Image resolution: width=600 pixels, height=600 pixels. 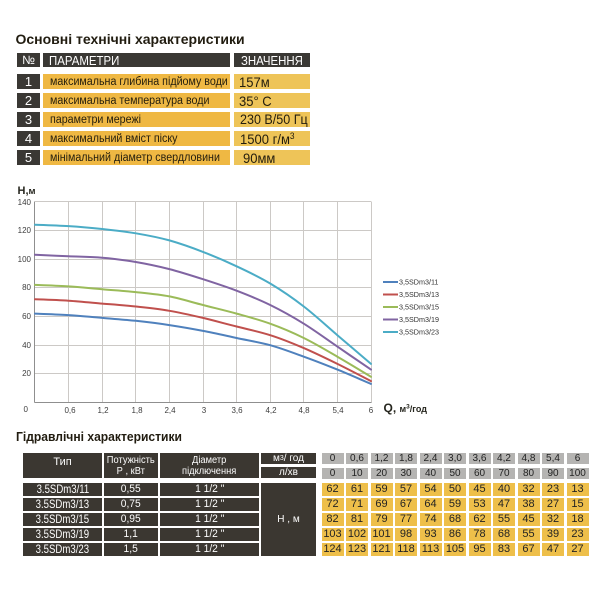 What do you see at coordinates (390, 408) in the screenshot?
I see `svg-text: Q,` at bounding box center [390, 408].